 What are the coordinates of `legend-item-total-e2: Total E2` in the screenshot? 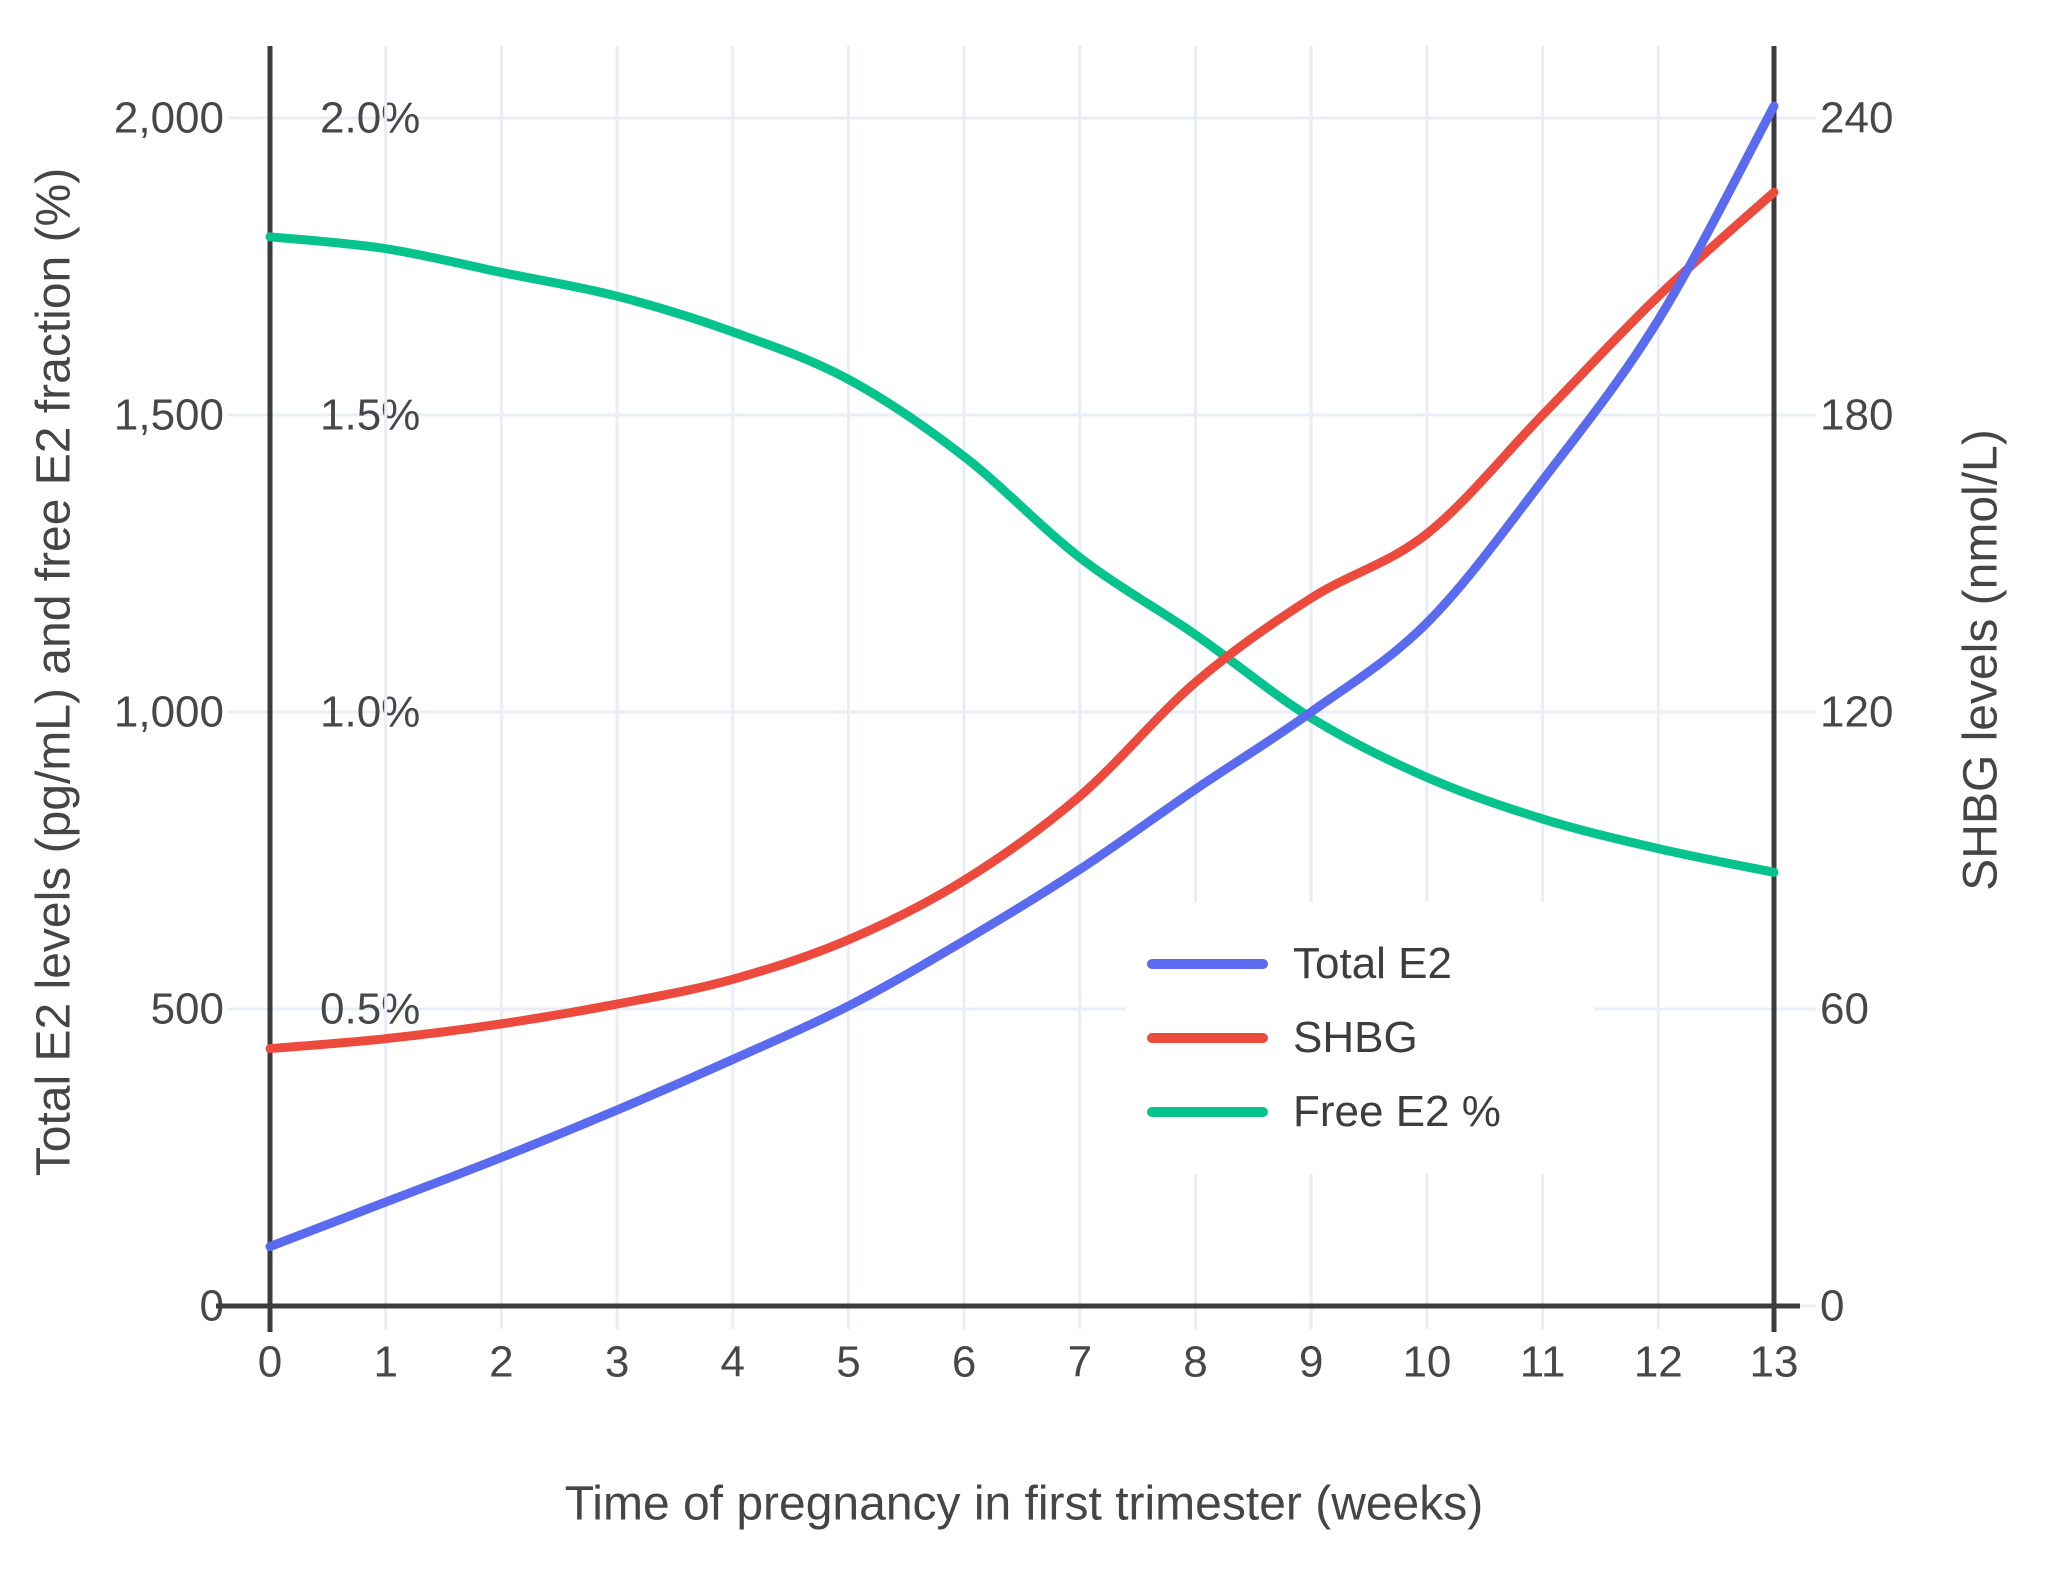 It's located at (1360, 964).